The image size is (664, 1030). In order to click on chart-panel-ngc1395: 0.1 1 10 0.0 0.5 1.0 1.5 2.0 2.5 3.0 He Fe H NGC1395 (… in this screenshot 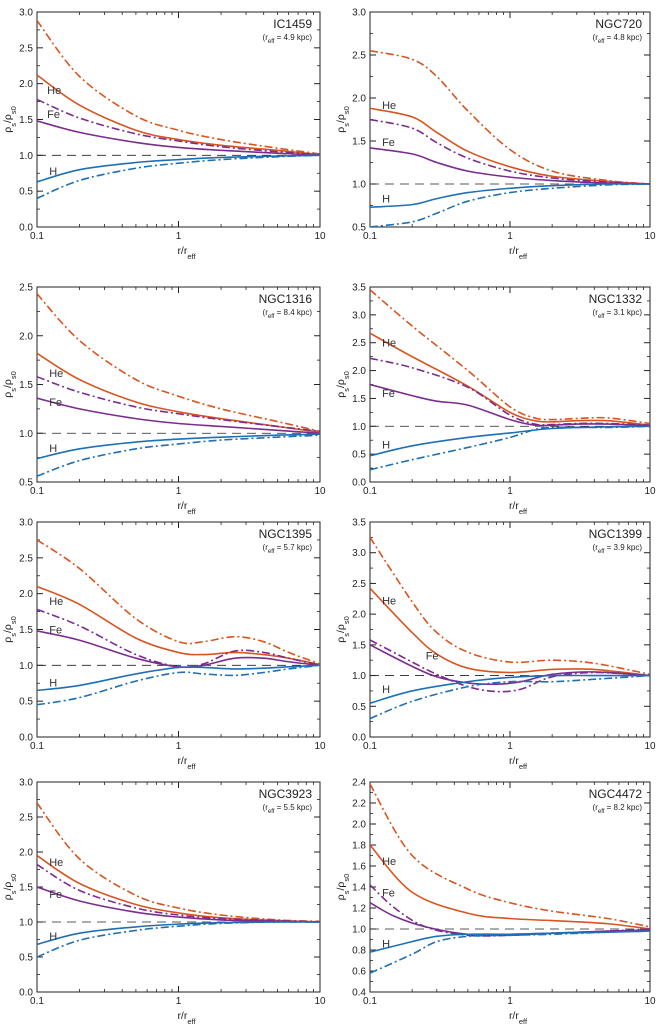, I will do `click(164, 644)`.